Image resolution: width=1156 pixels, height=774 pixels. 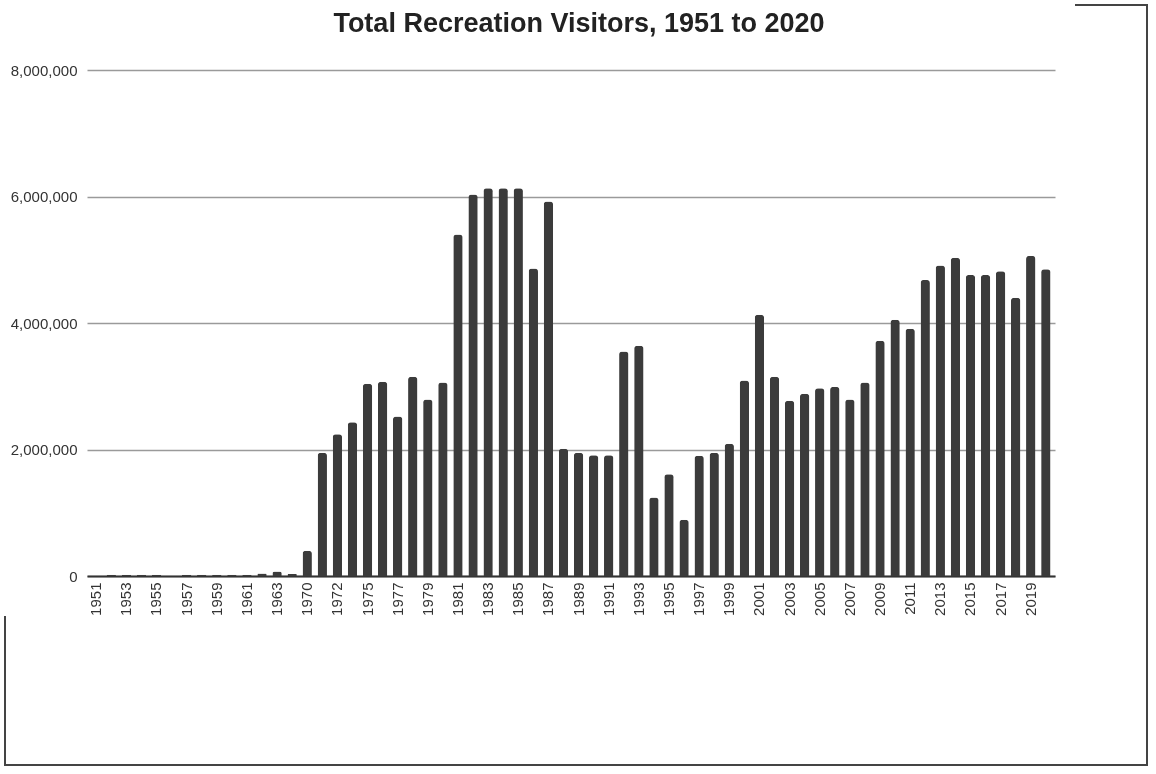 What do you see at coordinates (668, 599) in the screenshot?
I see `x-tick-label: 1995` at bounding box center [668, 599].